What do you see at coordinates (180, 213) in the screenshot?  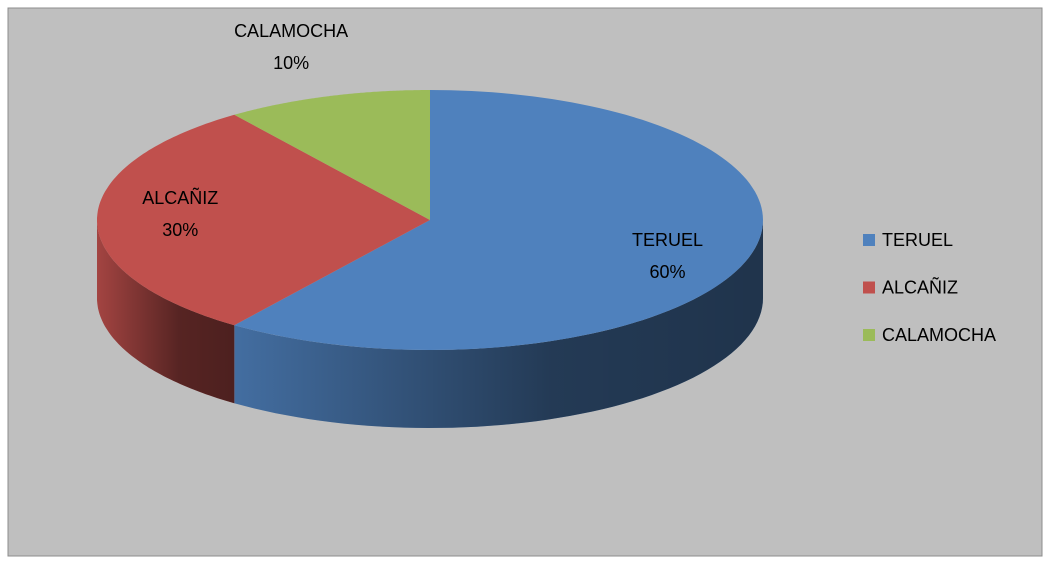 I see `data-label: ALCAÑIZ 30%` at bounding box center [180, 213].